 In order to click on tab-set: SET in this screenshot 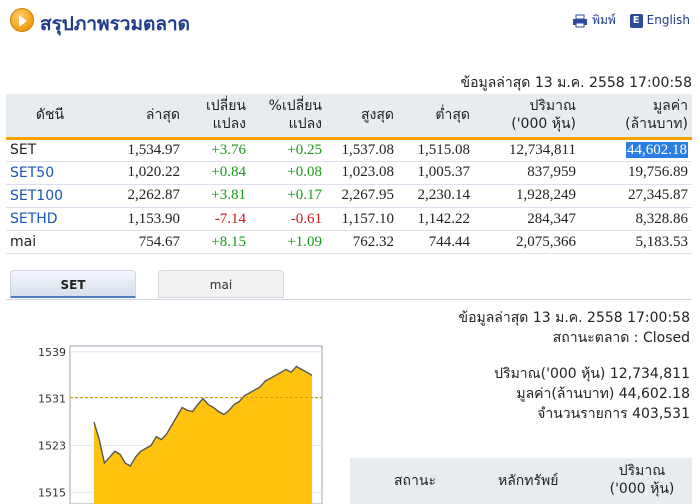, I will do `click(73, 284)`.